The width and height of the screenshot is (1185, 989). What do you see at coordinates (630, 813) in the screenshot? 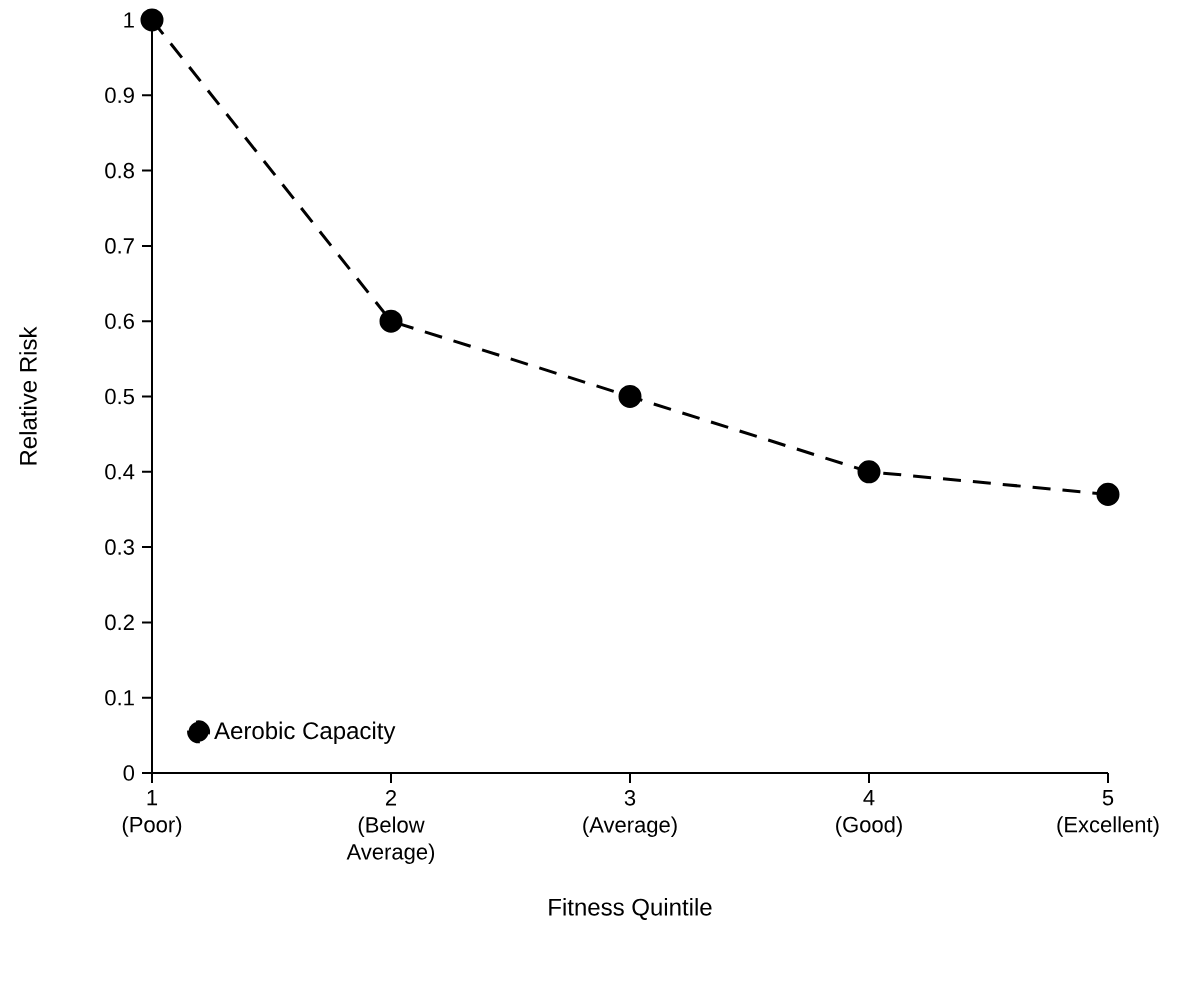
I see `x-tick-label: 3 (Average)` at bounding box center [630, 813].